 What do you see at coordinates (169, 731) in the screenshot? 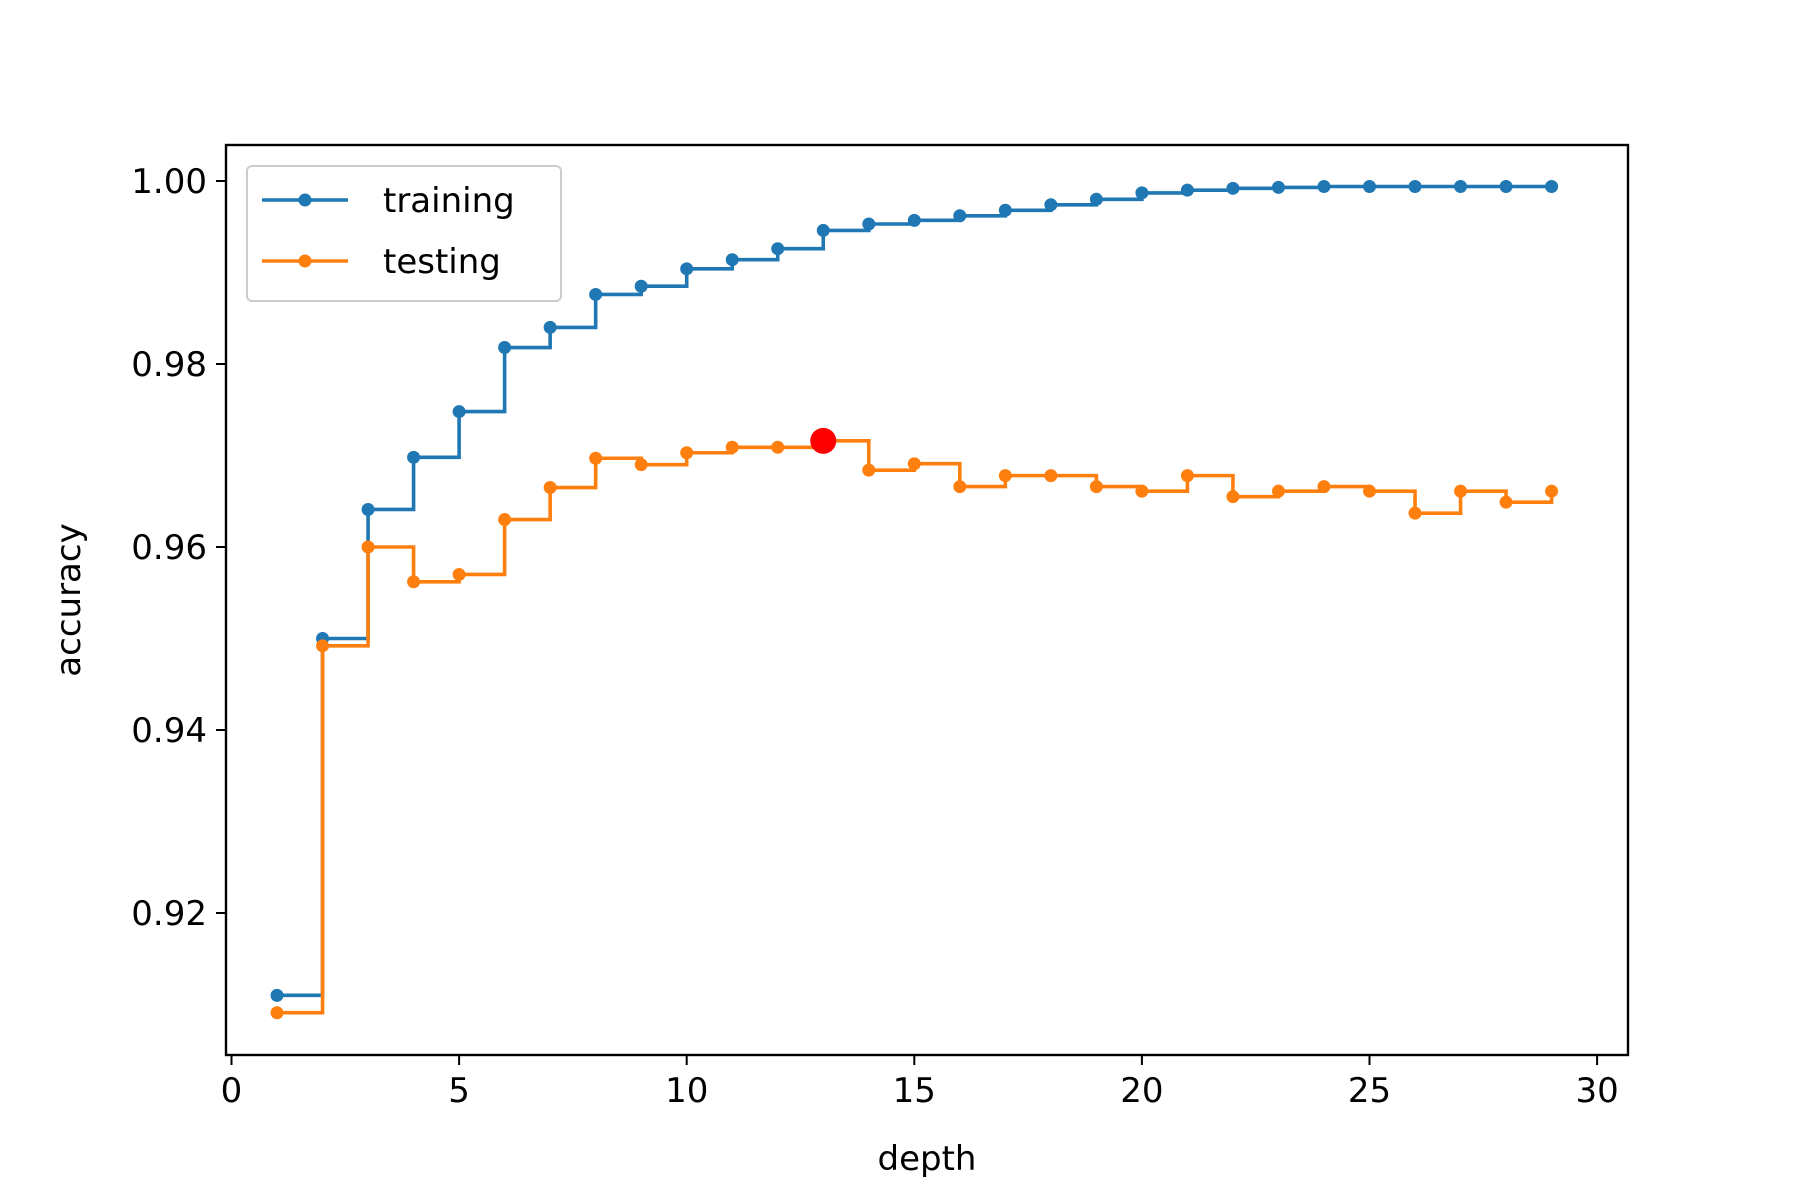
I see `y-tick-label: 0.94` at bounding box center [169, 731].